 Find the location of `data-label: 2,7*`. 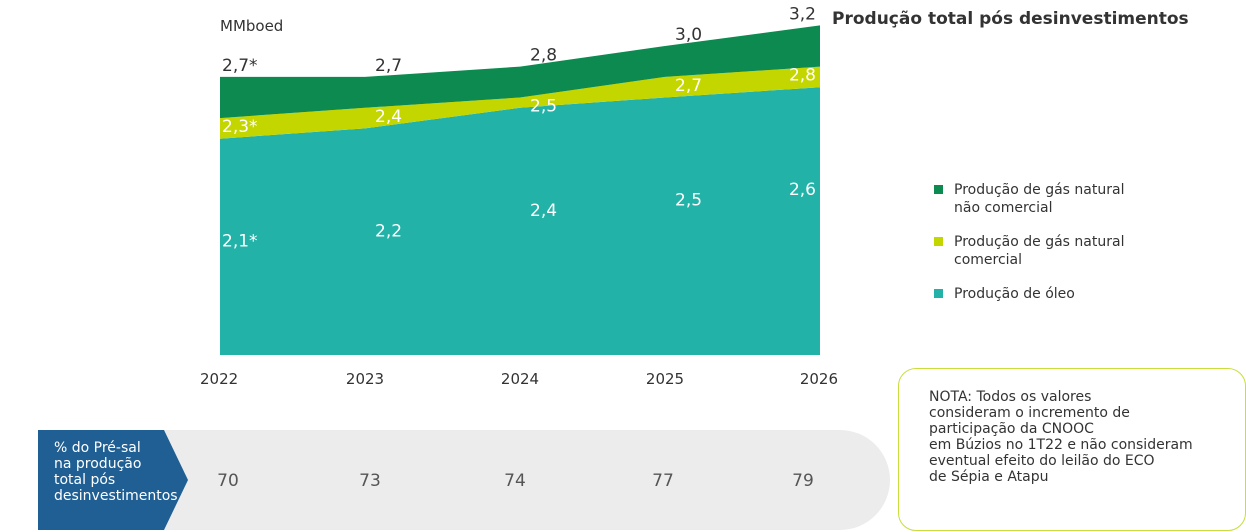

data-label: 2,7* is located at coordinates (240, 66).